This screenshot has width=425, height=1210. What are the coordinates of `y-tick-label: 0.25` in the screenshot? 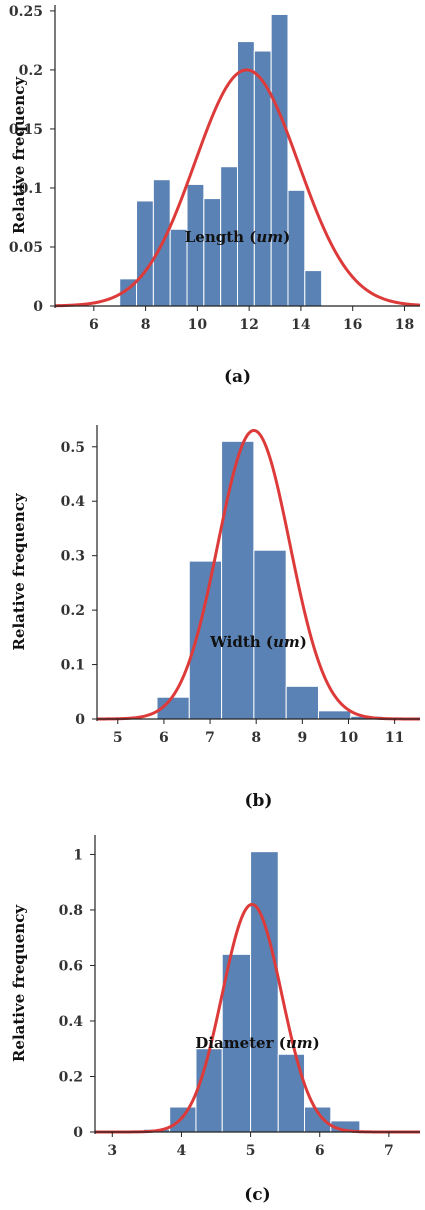 It's located at (26, 12).